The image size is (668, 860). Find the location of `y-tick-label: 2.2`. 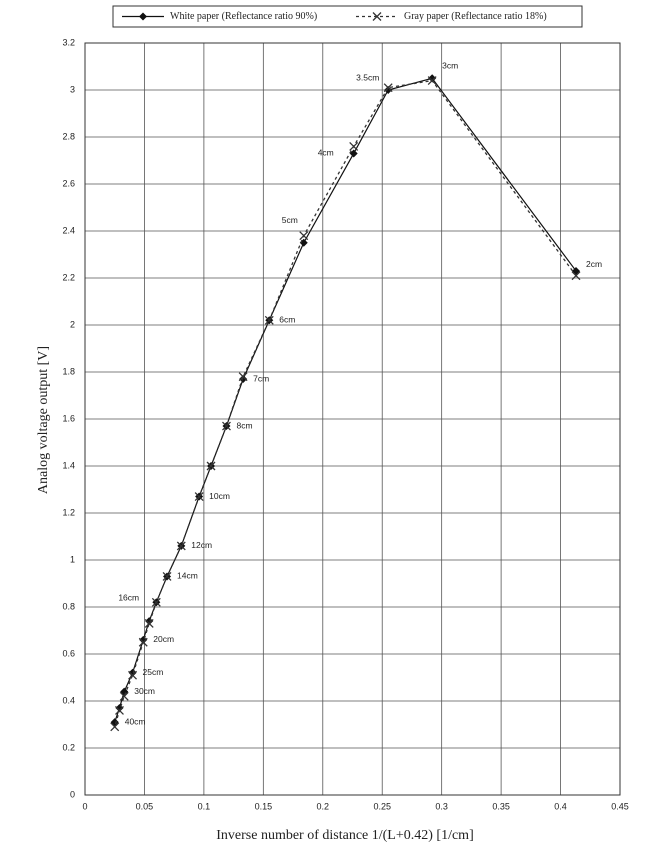

y-tick-label: 2.2 is located at coordinates (68, 277).